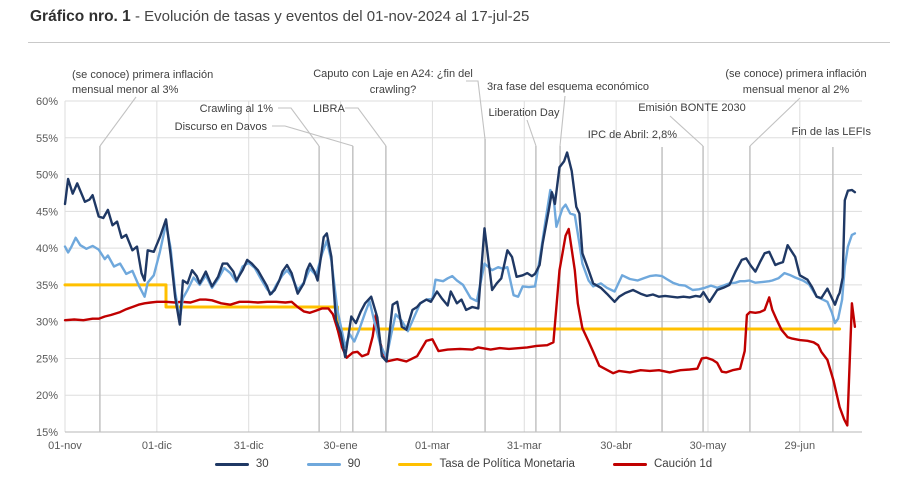  What do you see at coordinates (796, 90) in the screenshot?
I see `annotation-label: mensual menor al 2%` at bounding box center [796, 90].